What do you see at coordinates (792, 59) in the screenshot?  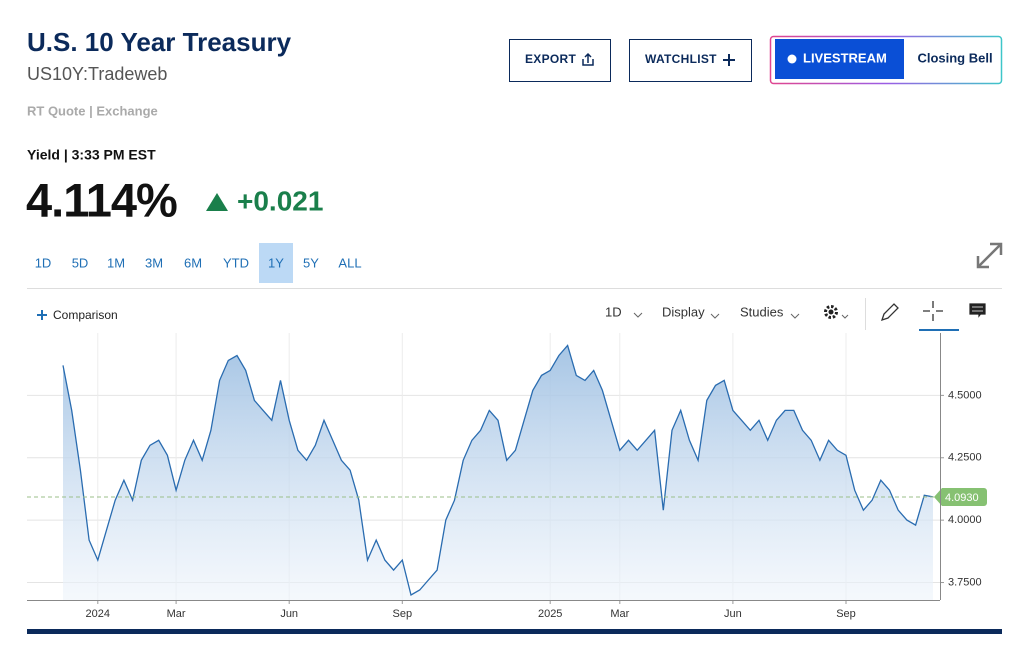 I see `live-dot` at bounding box center [792, 59].